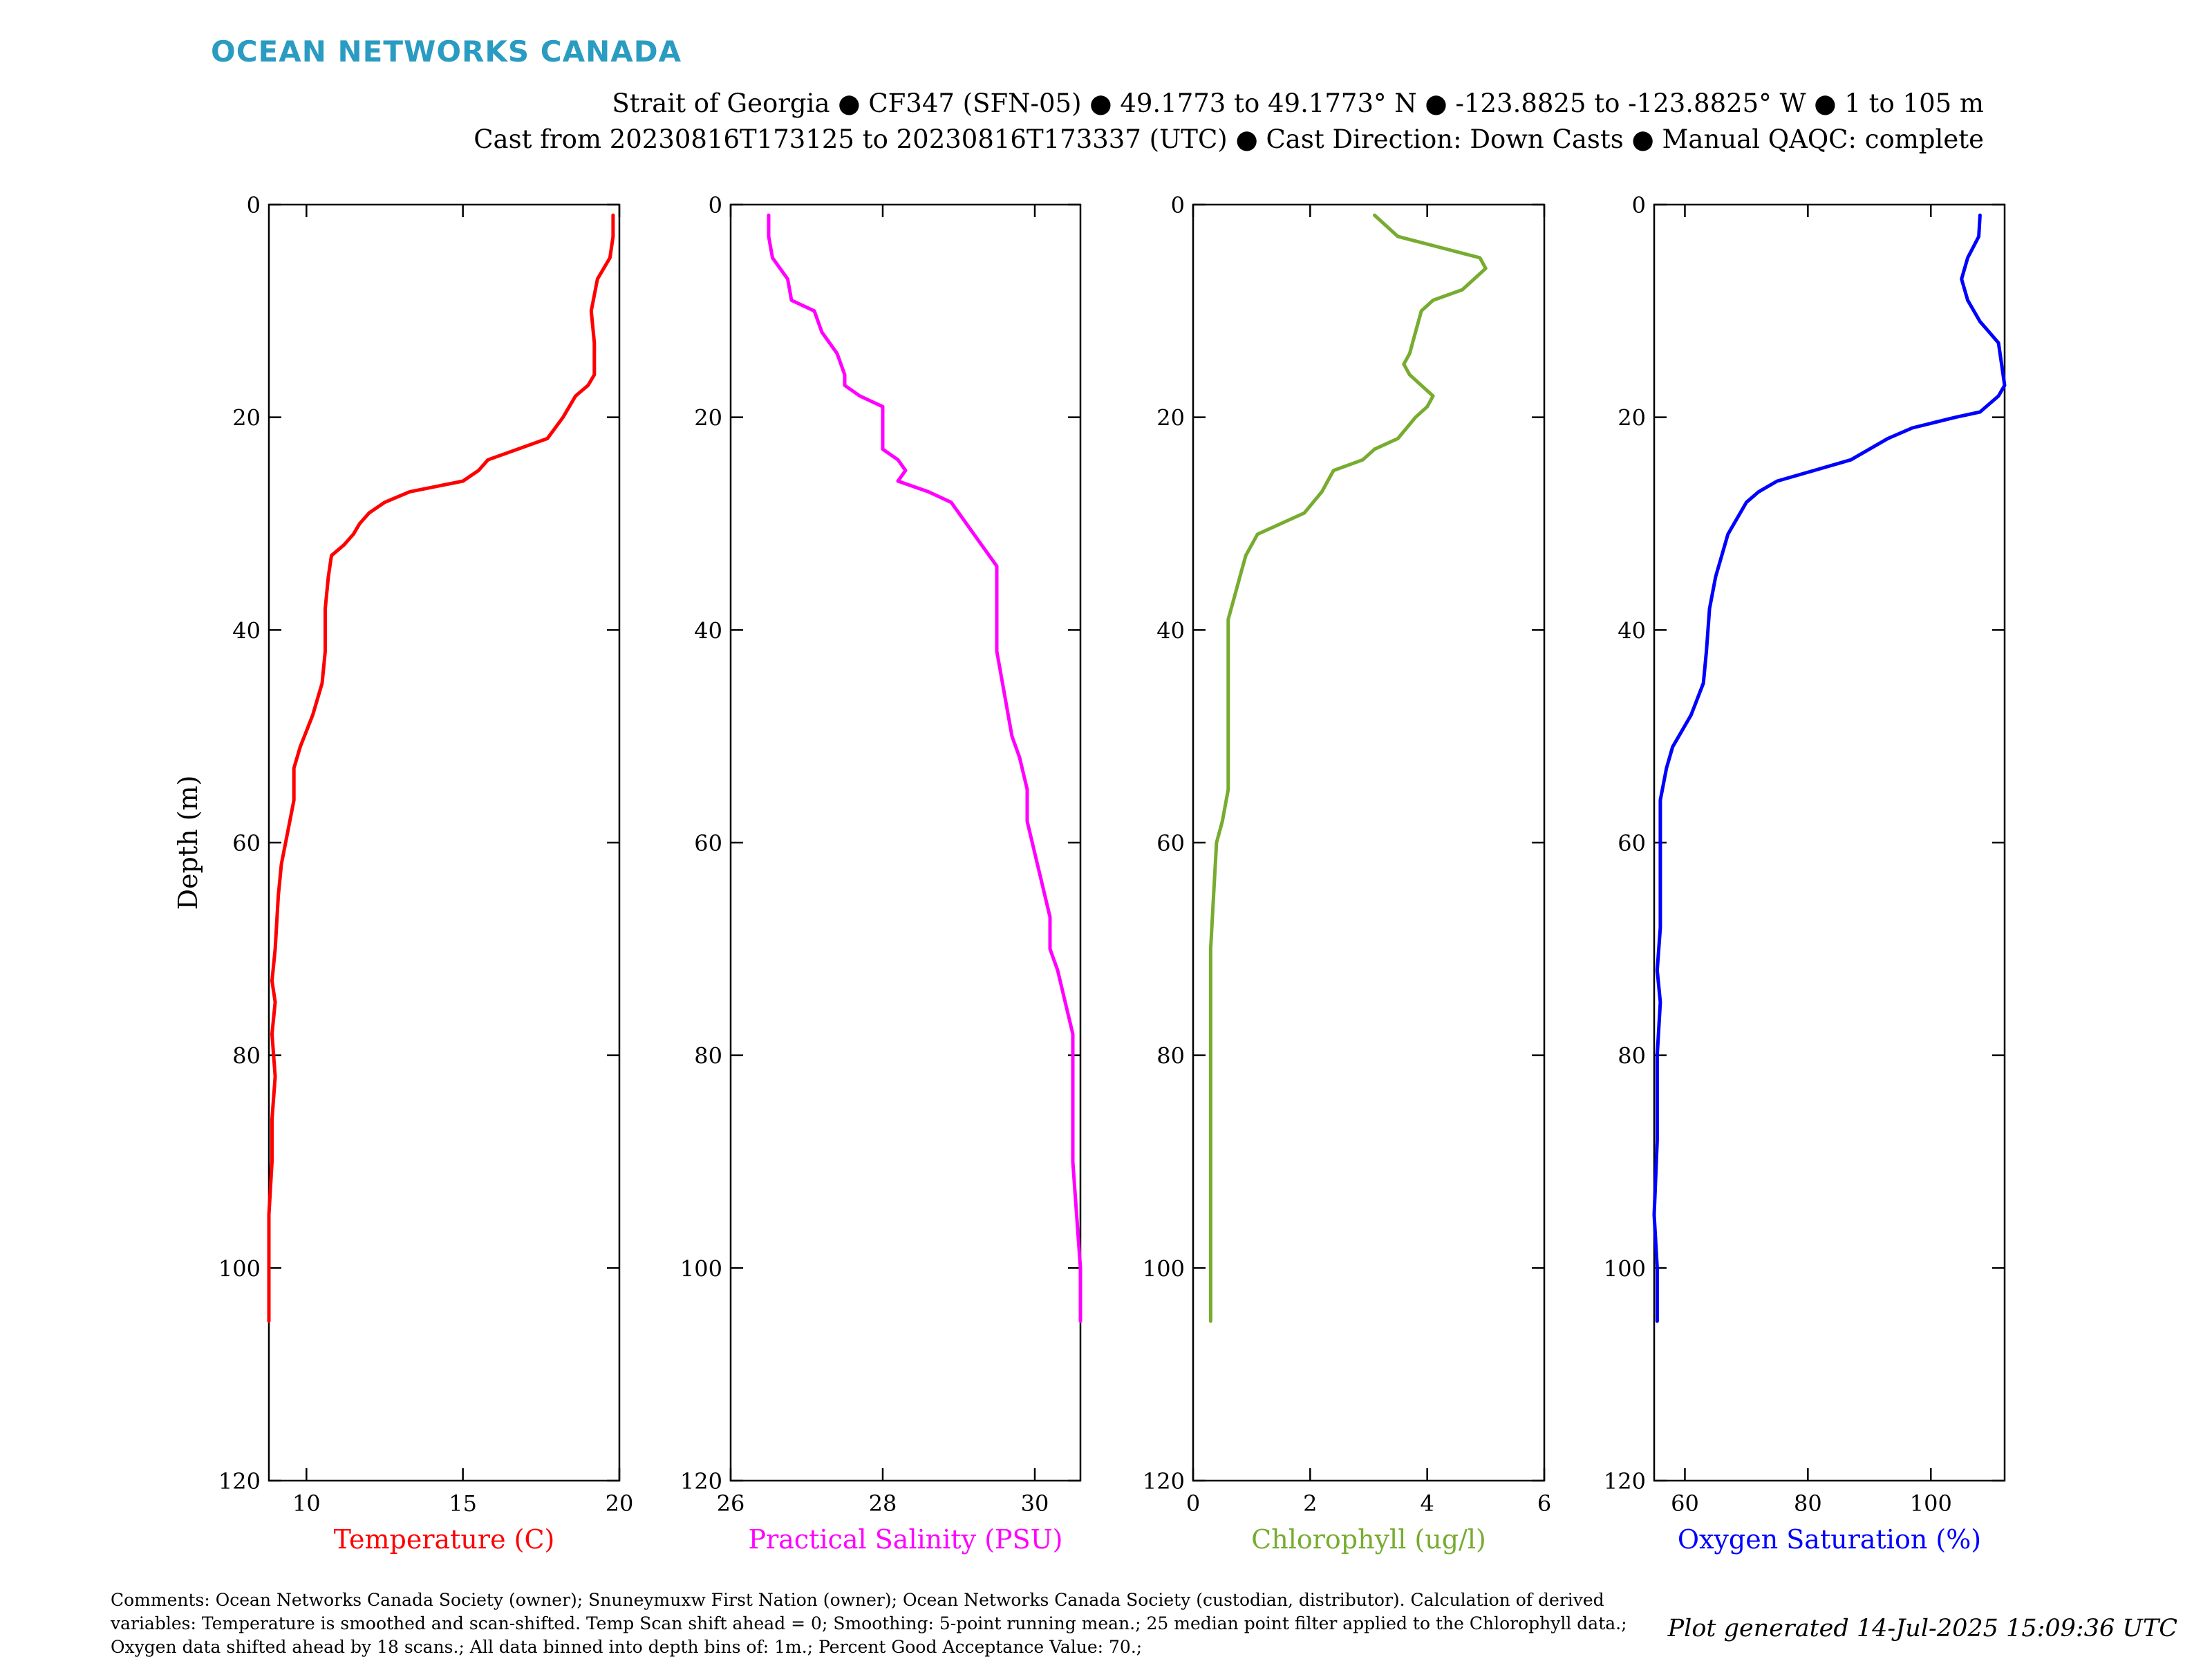  Describe the element at coordinates (731, 1503) in the screenshot. I see `x-tick-label: 26` at that location.